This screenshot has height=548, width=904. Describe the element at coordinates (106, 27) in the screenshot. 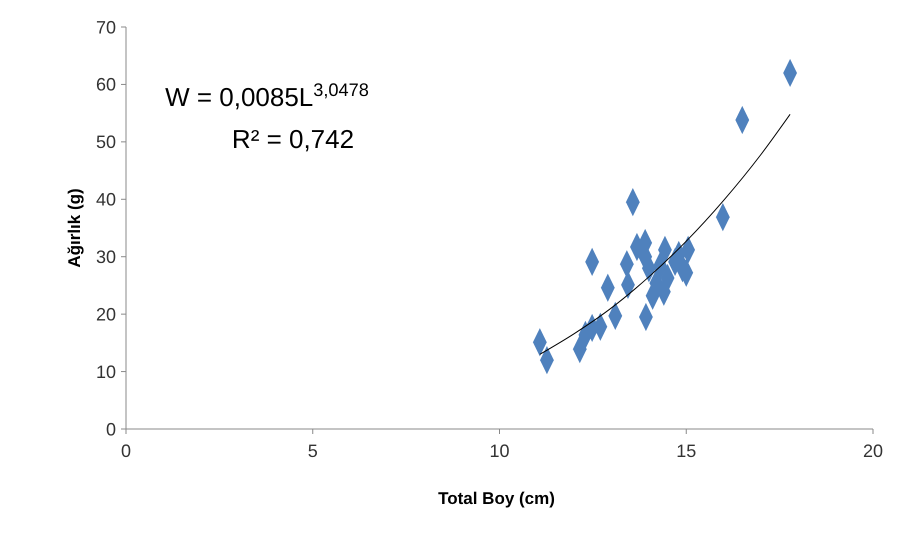

I see `y-tick-label: 70` at that location.